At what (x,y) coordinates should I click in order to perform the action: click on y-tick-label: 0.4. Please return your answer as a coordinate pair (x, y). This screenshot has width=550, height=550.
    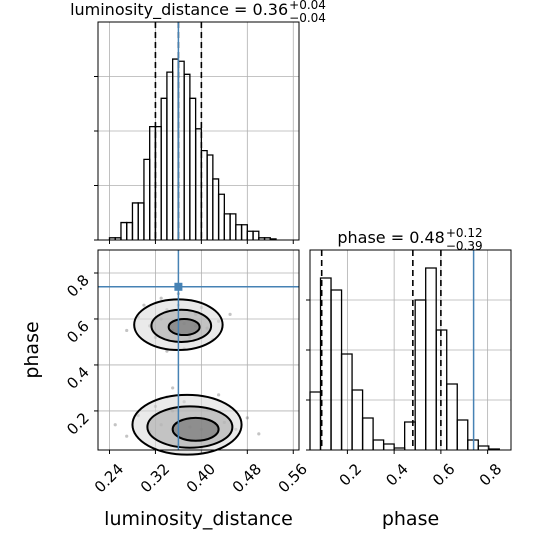
    Looking at the image, I should click on (78, 378).